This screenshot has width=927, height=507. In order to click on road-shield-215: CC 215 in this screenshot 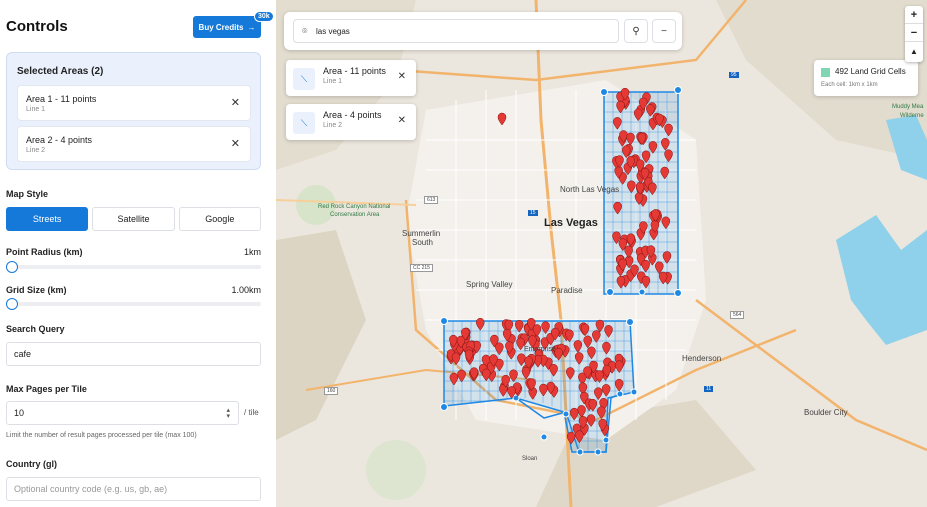, I will do `click(421, 268)`.